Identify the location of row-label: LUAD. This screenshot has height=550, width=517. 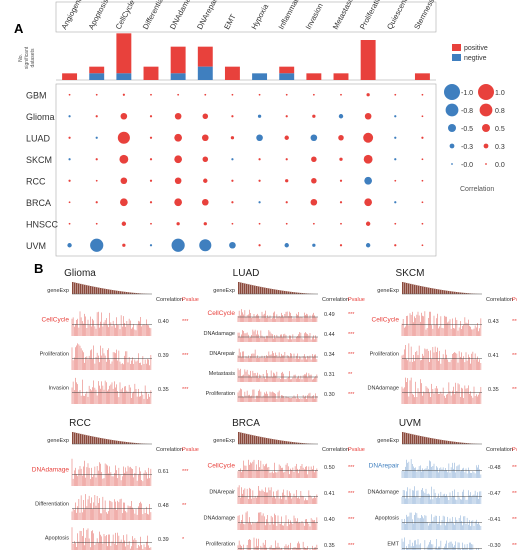
(38, 138).